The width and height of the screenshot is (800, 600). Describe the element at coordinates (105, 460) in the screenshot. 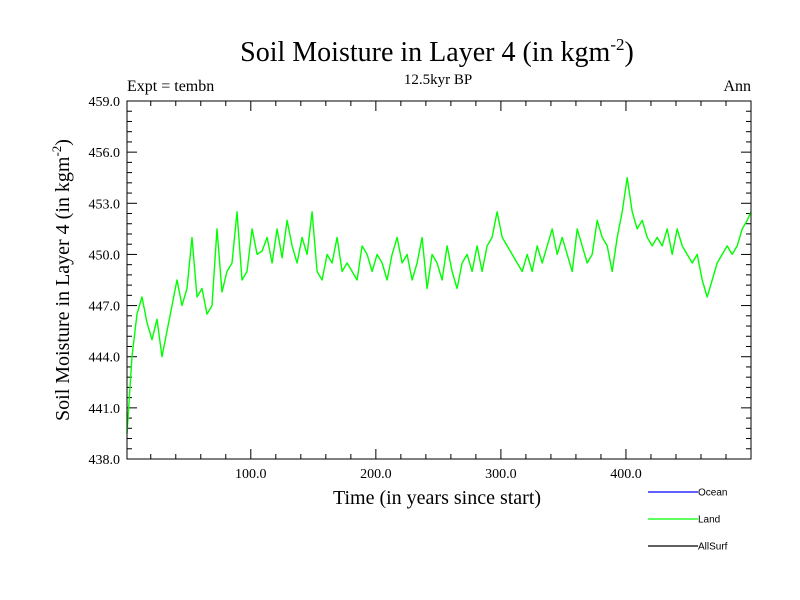

I see `y-tick-label: 438.0` at that location.